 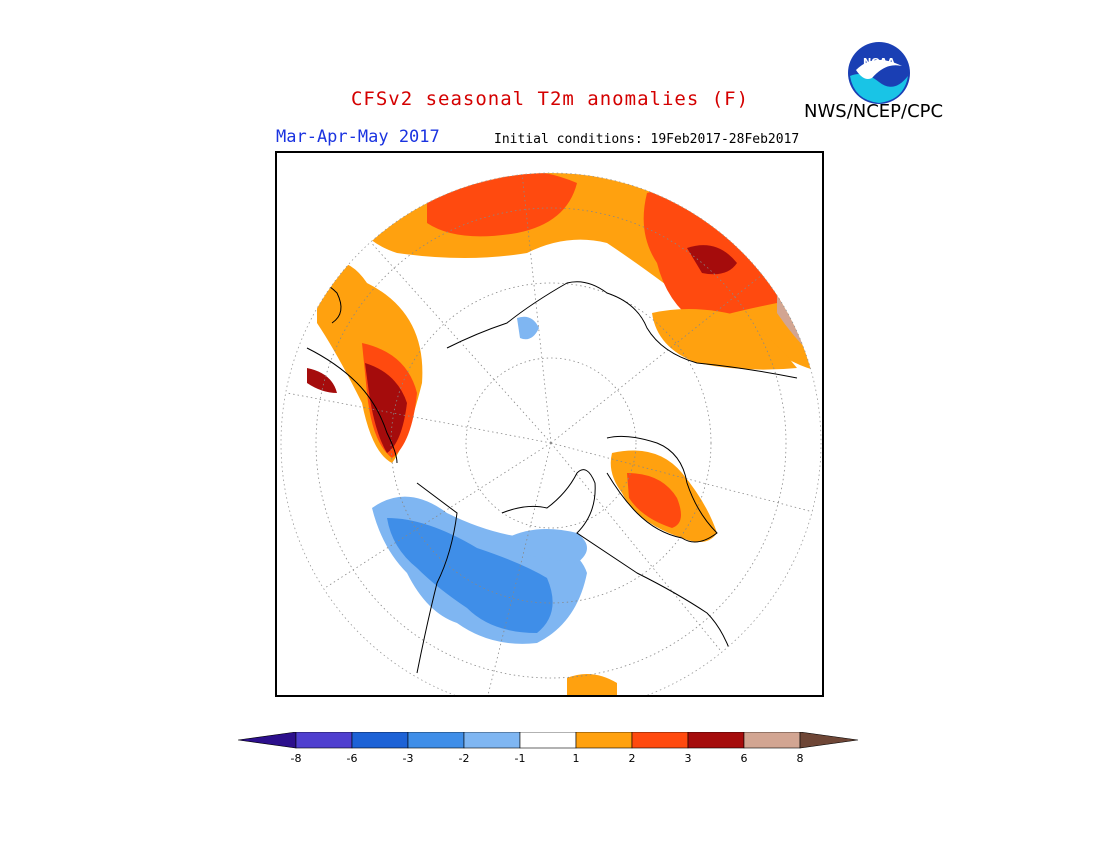 I want to click on season-label: Mar-Apr-May 2017, so click(x=358, y=137).